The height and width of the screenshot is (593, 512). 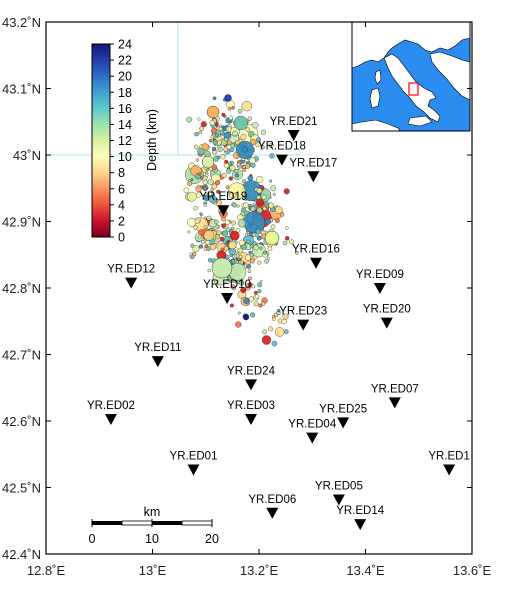 I want to click on colorbar-tick-label: 12, so click(x=125, y=141).